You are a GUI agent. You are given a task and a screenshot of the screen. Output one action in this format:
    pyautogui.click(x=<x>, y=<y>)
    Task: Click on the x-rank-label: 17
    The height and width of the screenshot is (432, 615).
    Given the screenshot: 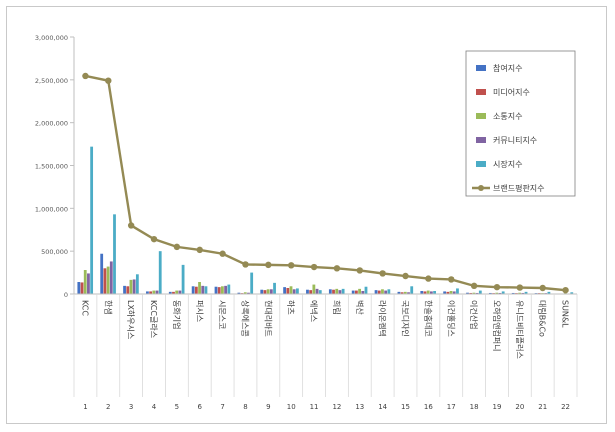 What is the action you would take?
    pyautogui.click(x=451, y=407)
    